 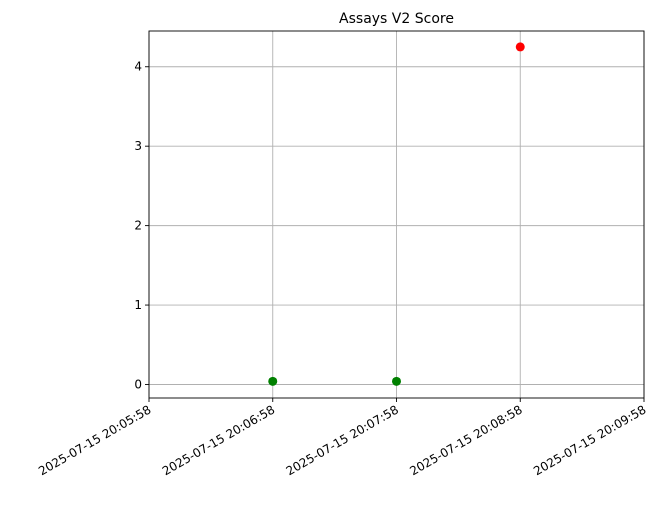 I want to click on y-tick-label: 0, so click(x=138, y=384).